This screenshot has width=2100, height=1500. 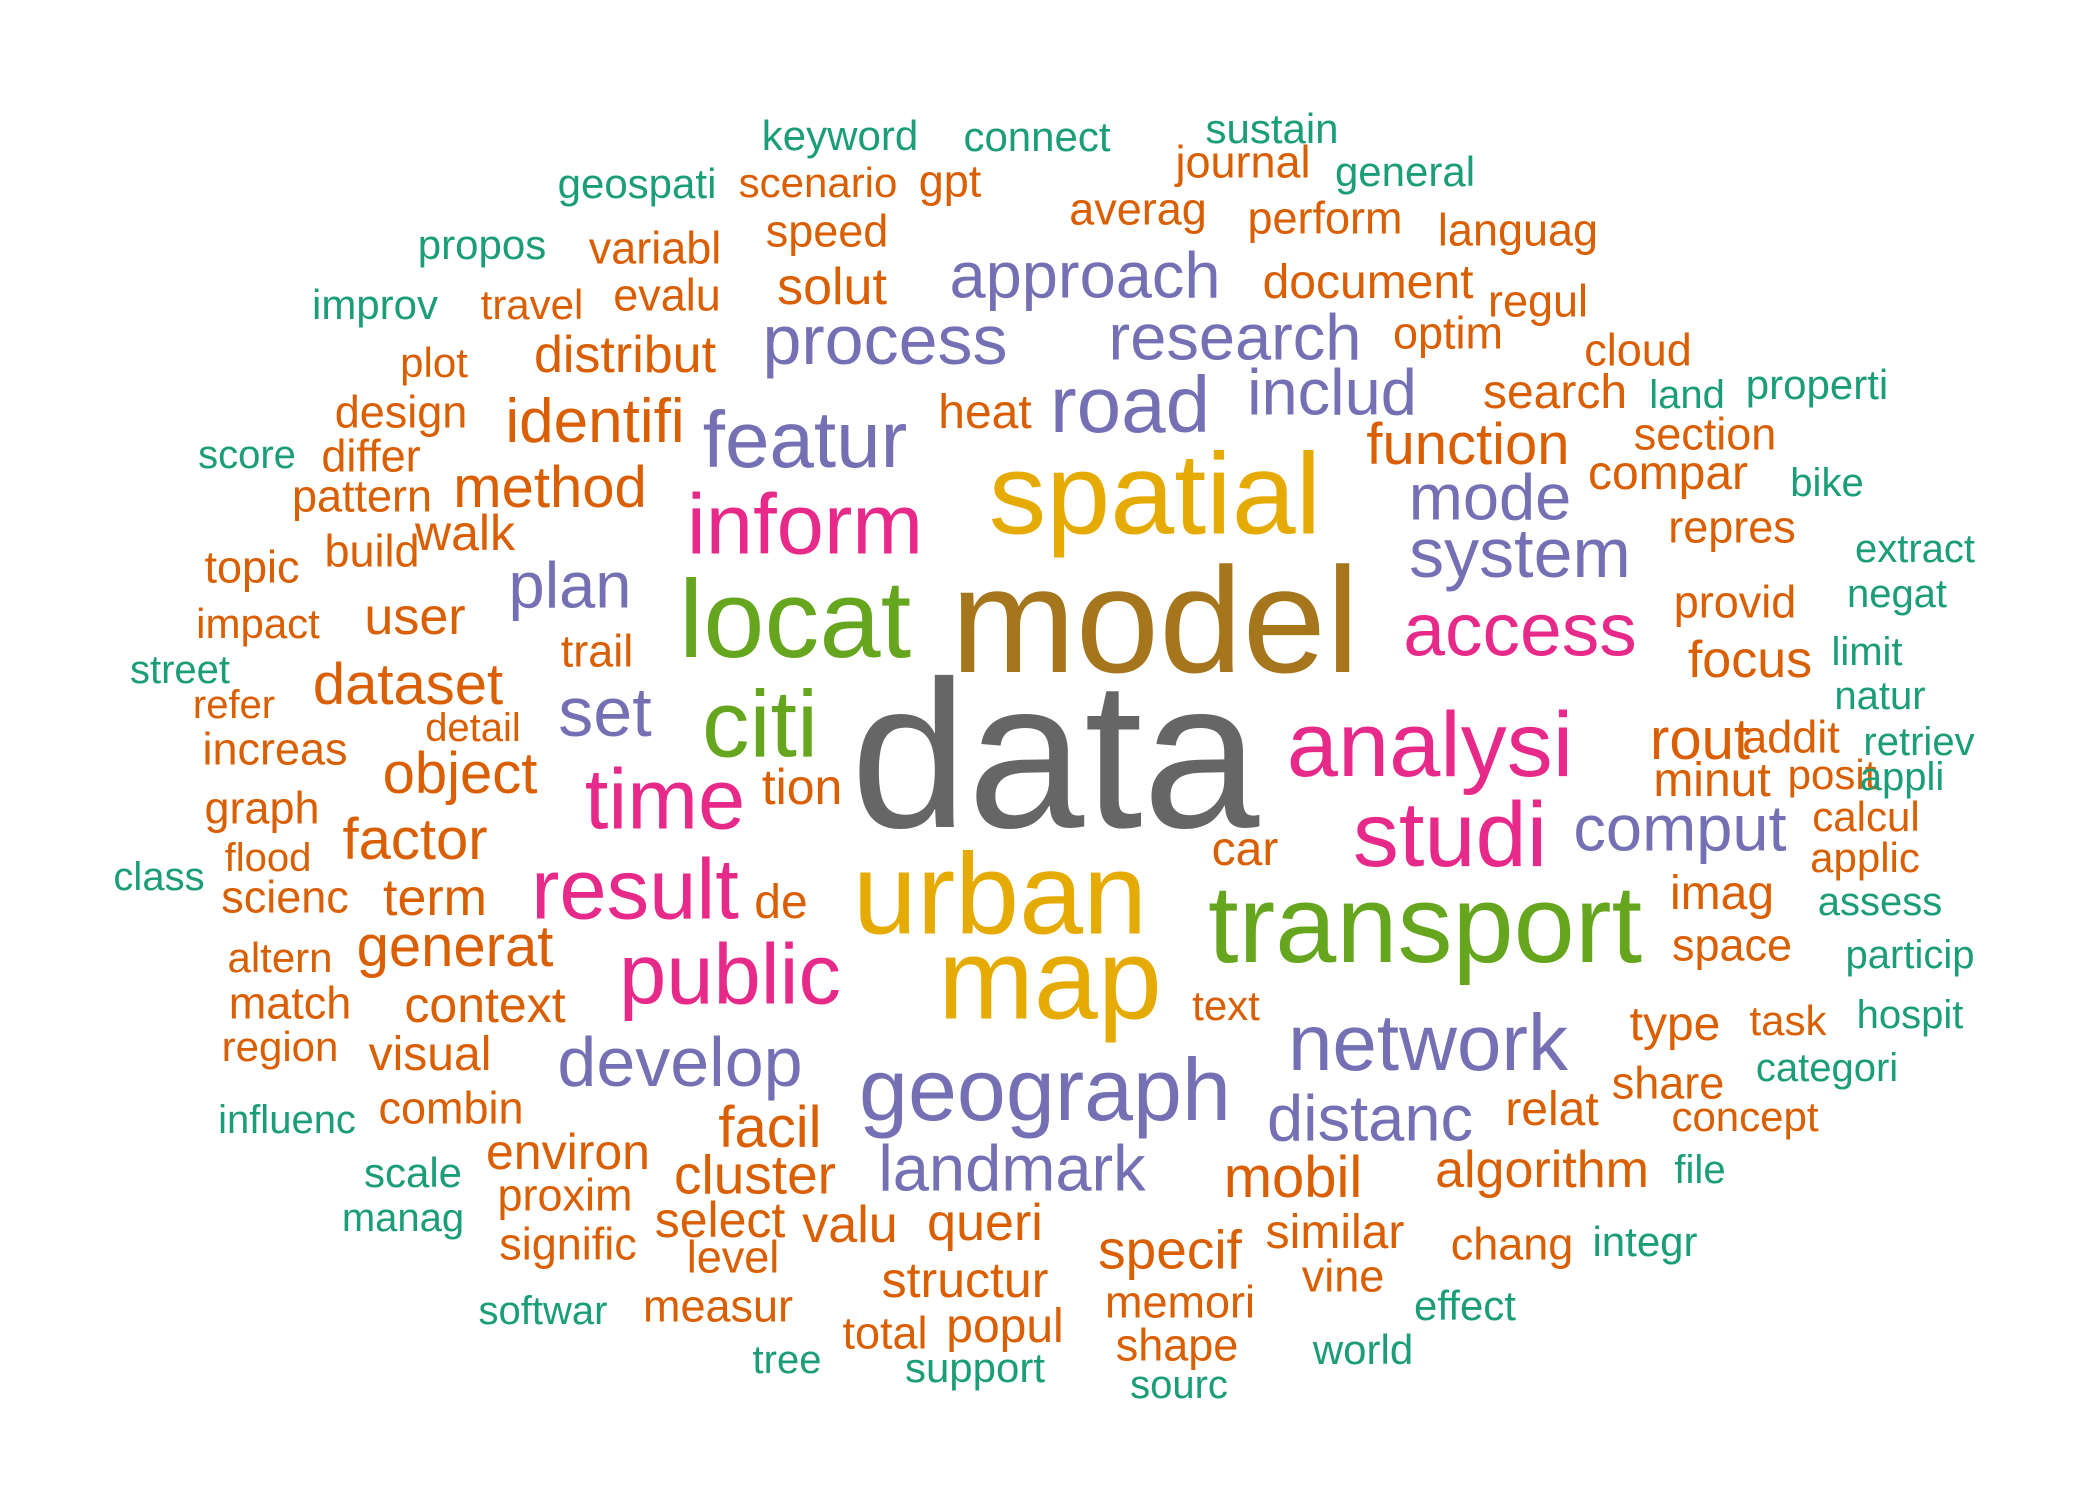 I want to click on word-effect: effect, so click(x=1465, y=1305).